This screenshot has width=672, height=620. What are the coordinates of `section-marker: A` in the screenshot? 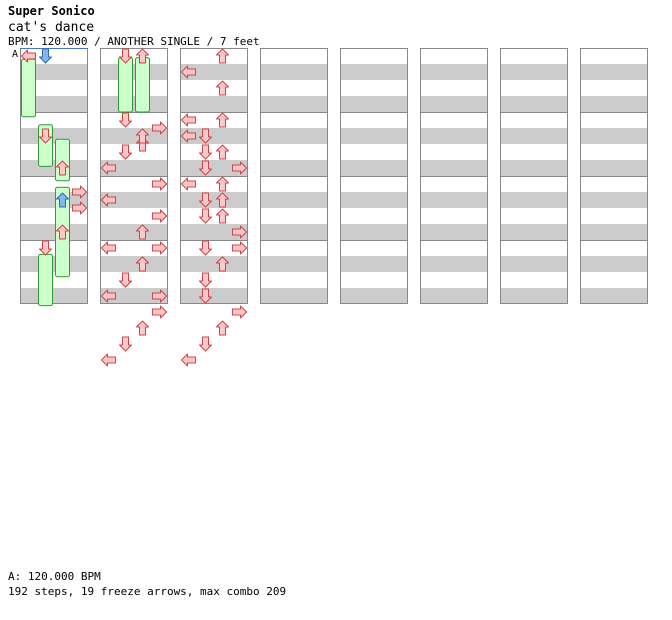 It's located at (15, 54).